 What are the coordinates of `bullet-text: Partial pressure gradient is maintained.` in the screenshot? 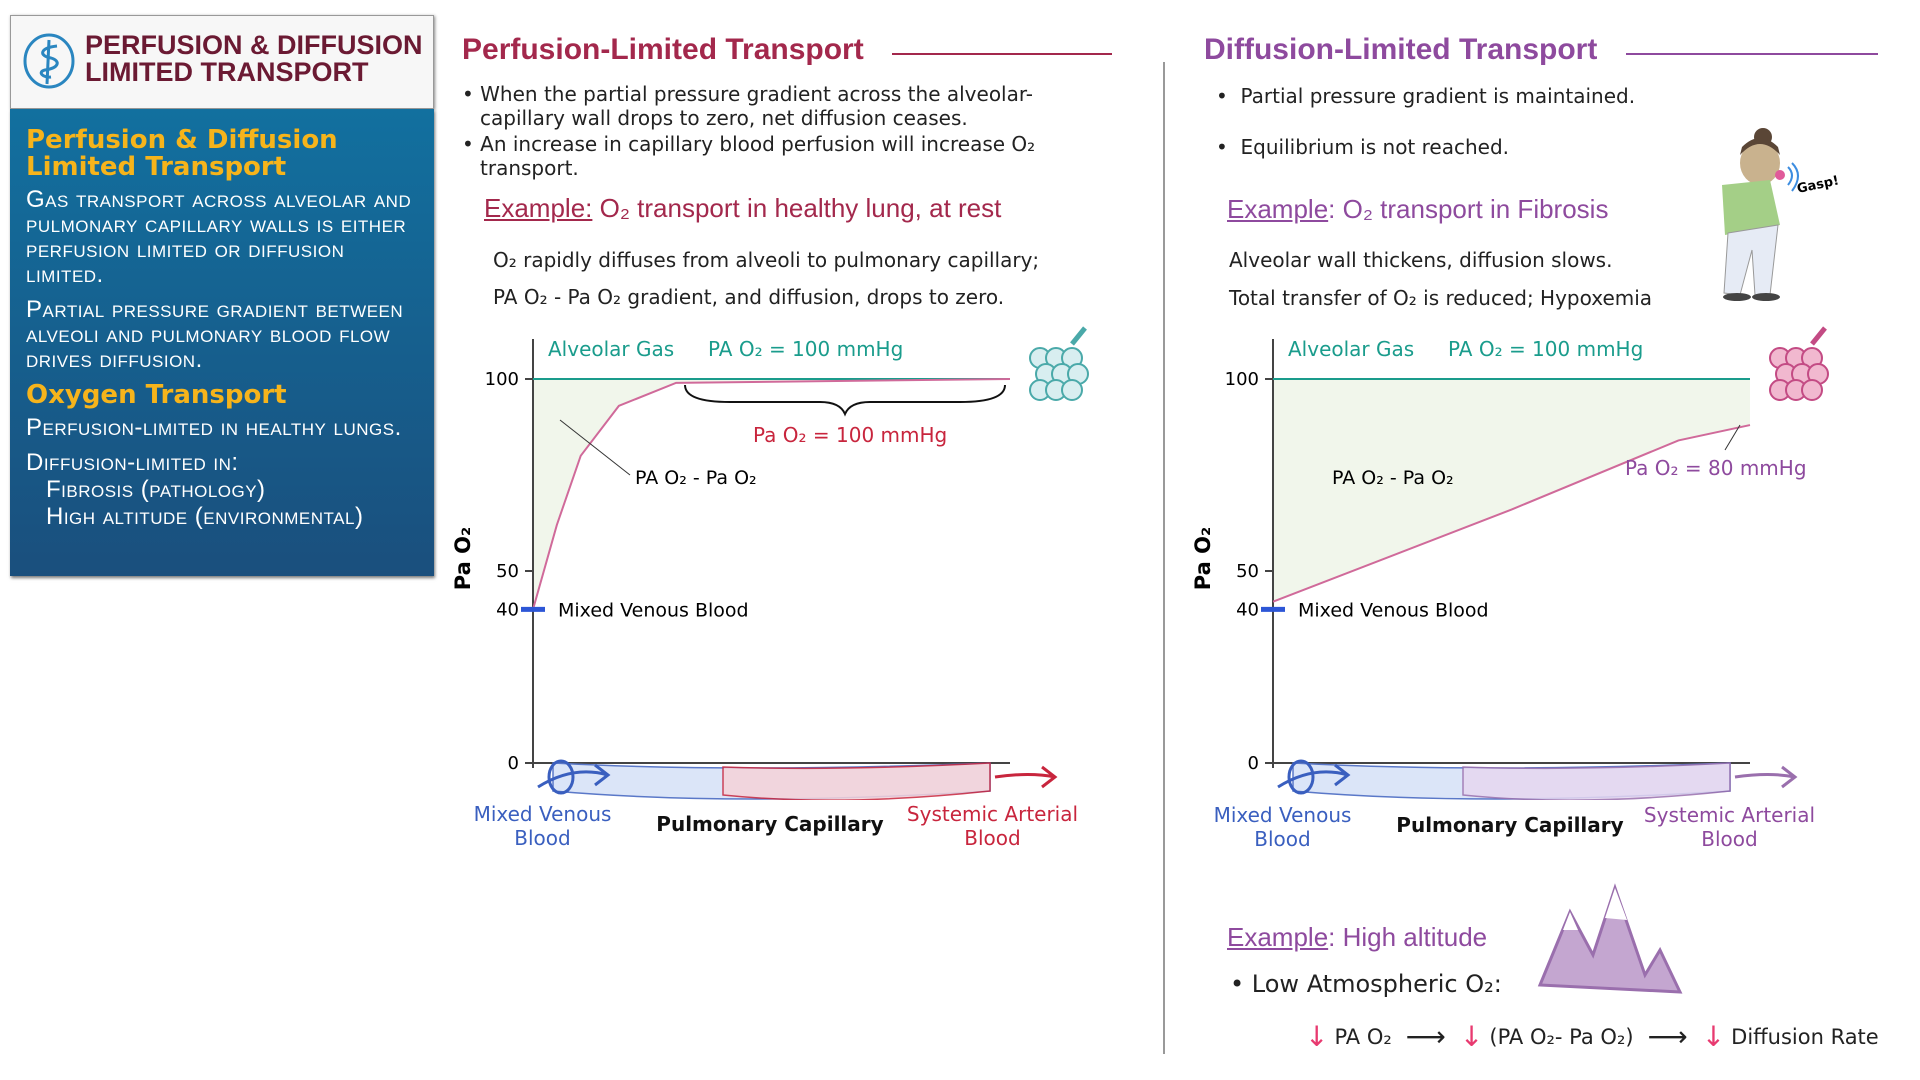 It's located at (1438, 96).